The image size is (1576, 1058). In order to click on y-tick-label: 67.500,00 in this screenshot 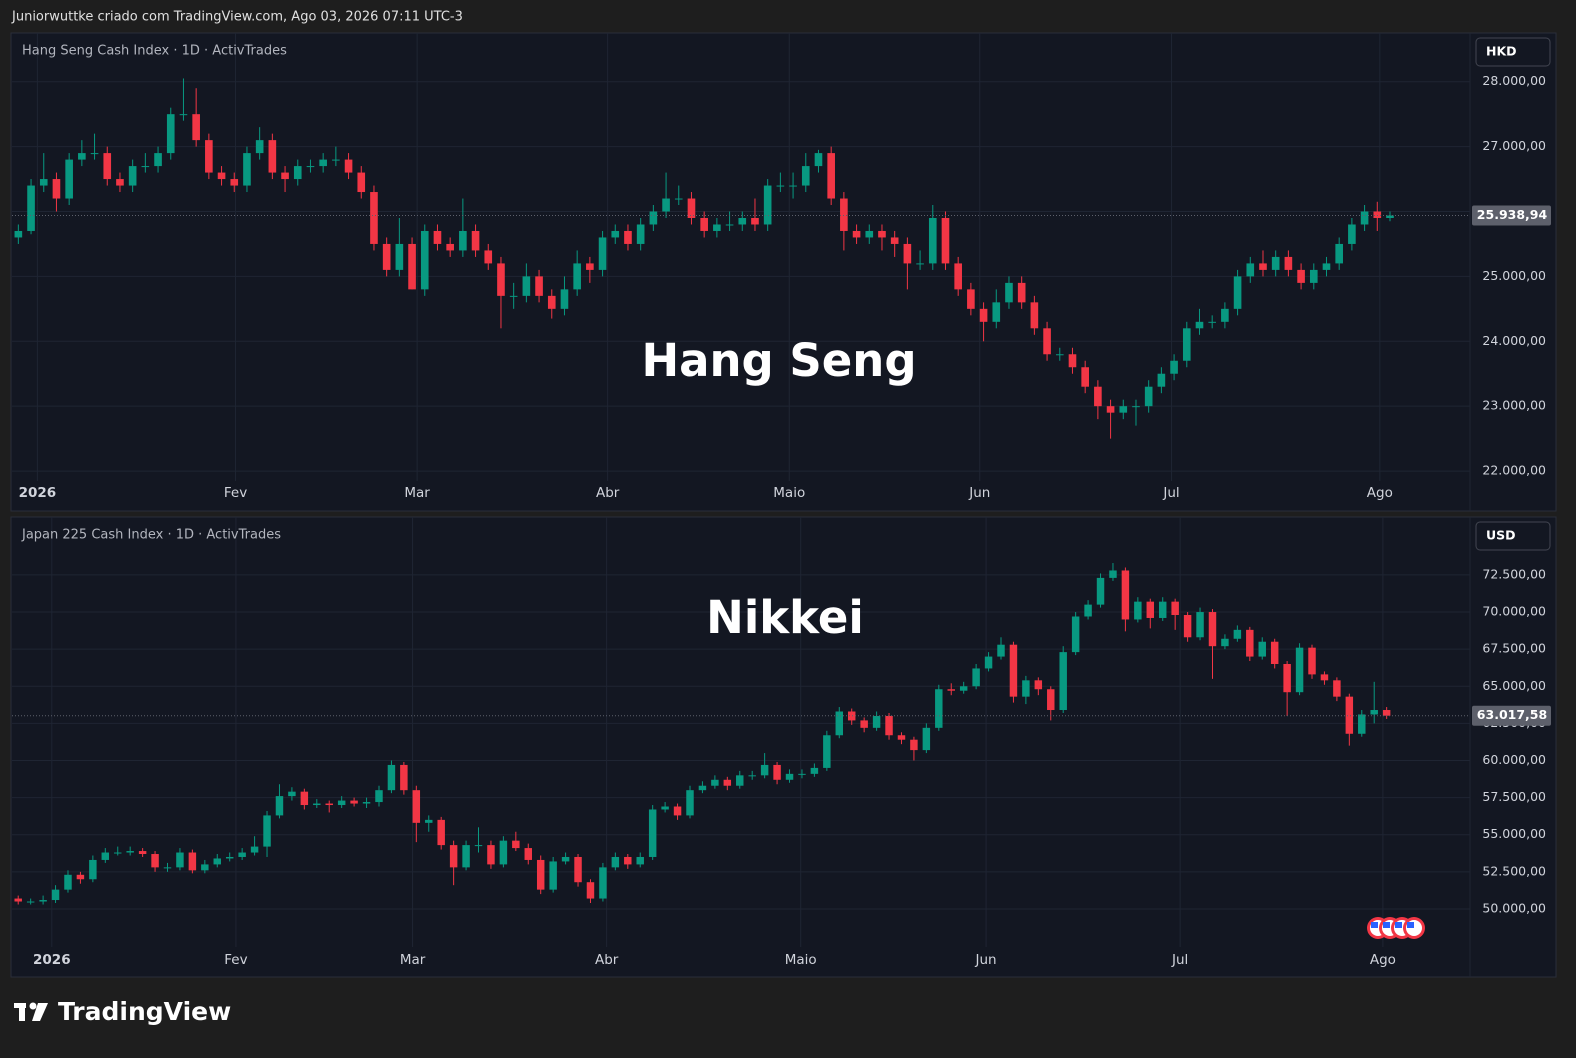, I will do `click(1514, 648)`.